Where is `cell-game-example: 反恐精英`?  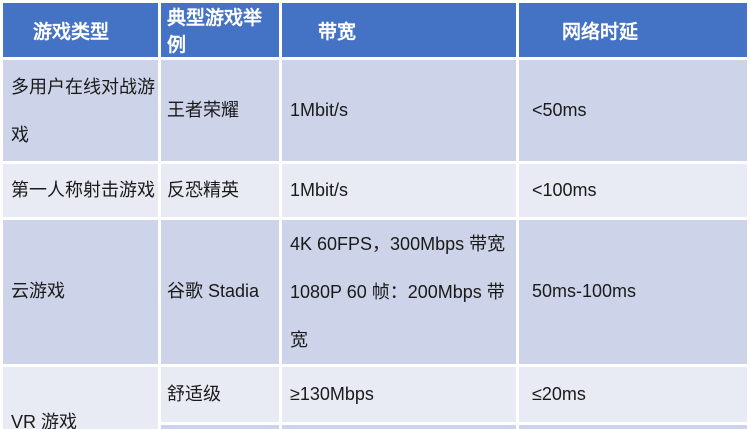 cell-game-example: 反恐精英 is located at coordinates (220, 190).